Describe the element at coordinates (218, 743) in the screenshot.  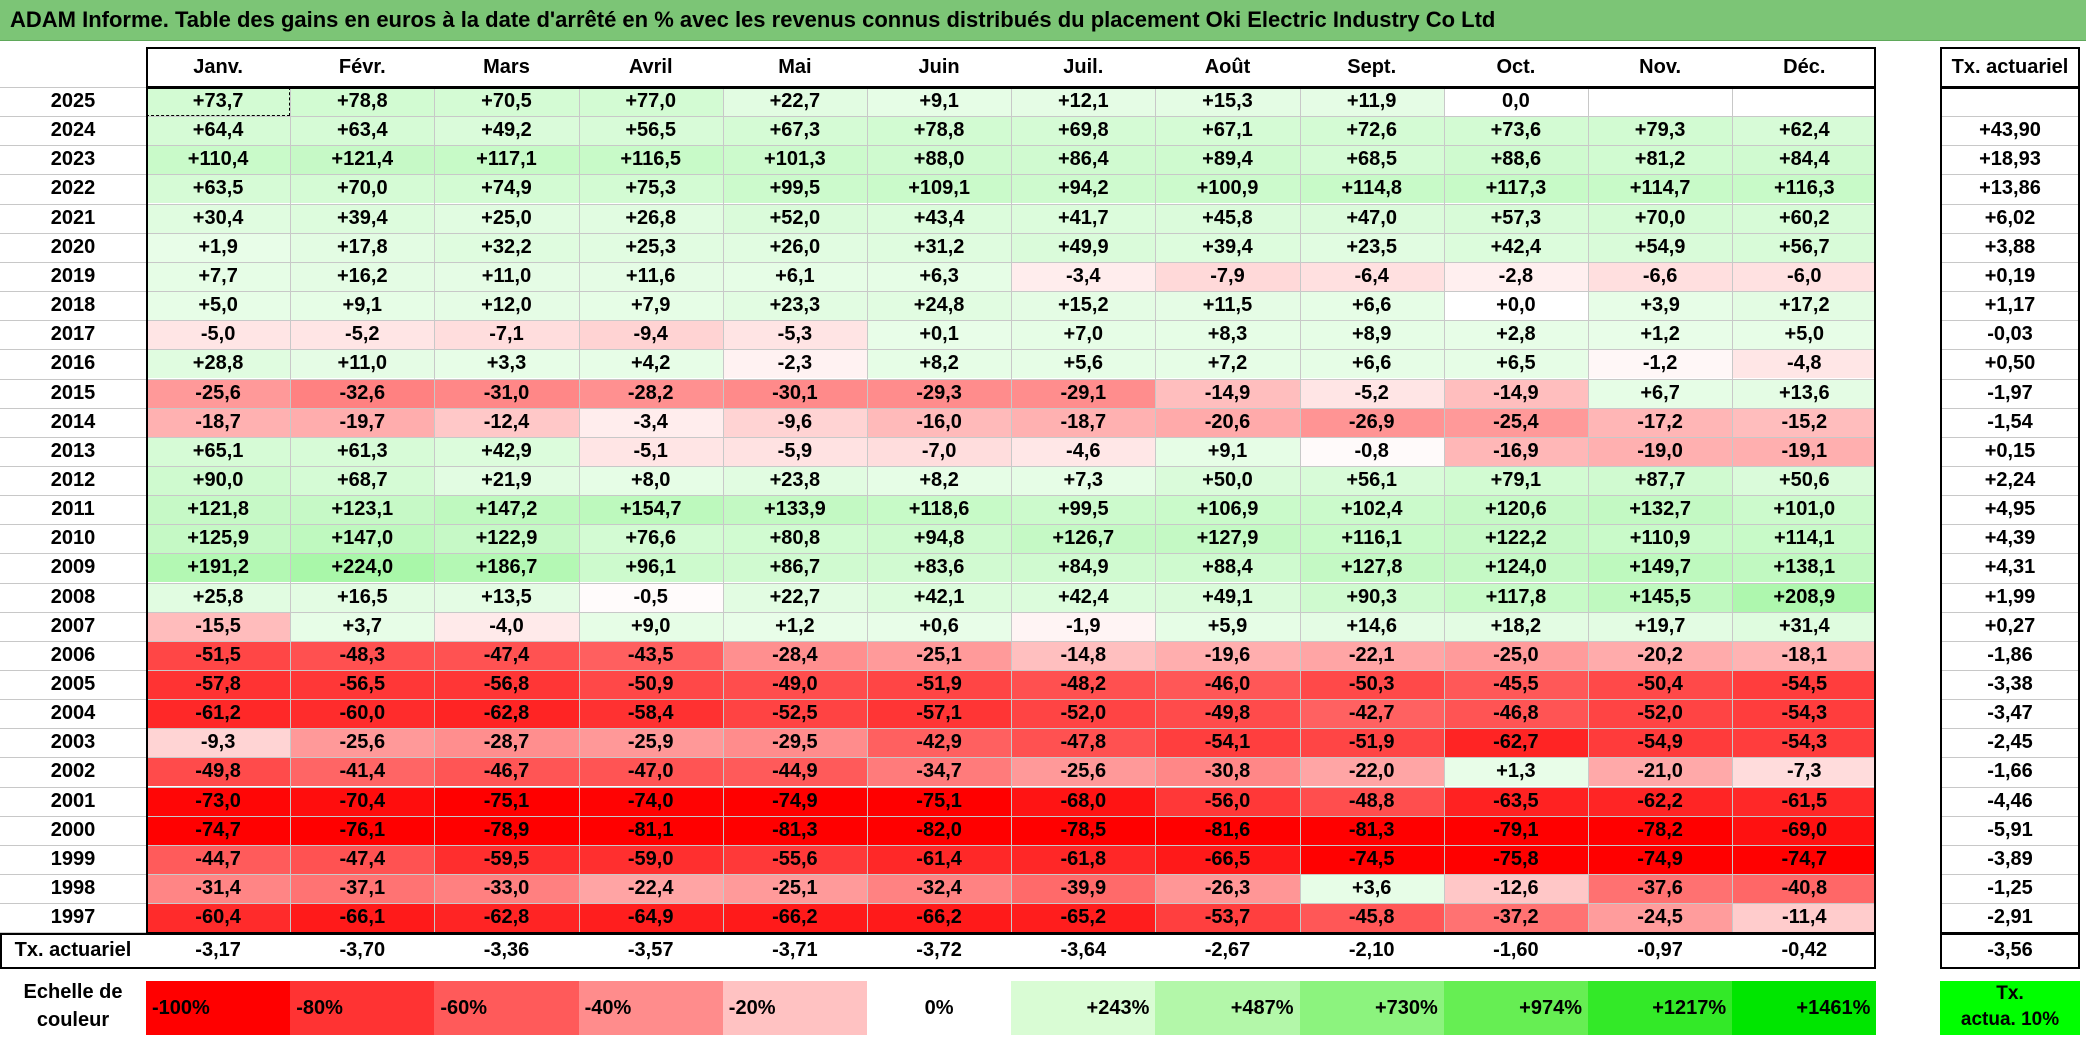
I see `table-cell: -9,3` at that location.